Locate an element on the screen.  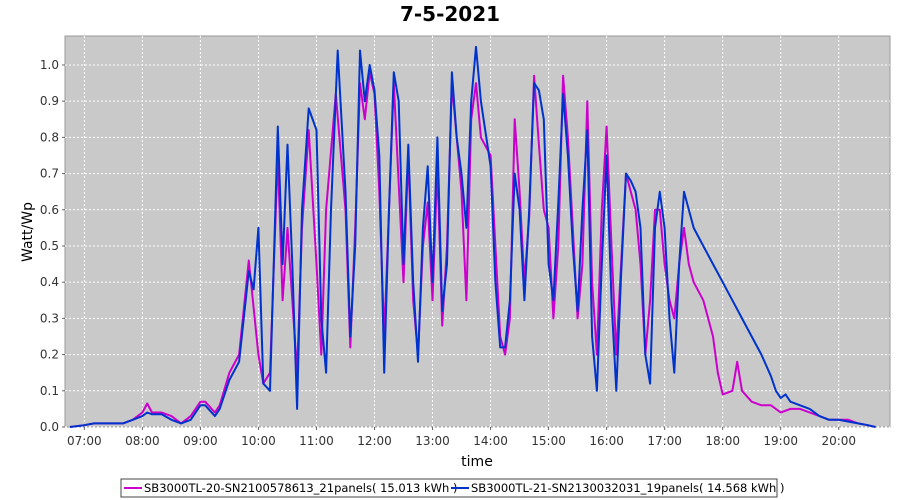
chart-title: 7-5-2021 is located at coordinates (450, 14).